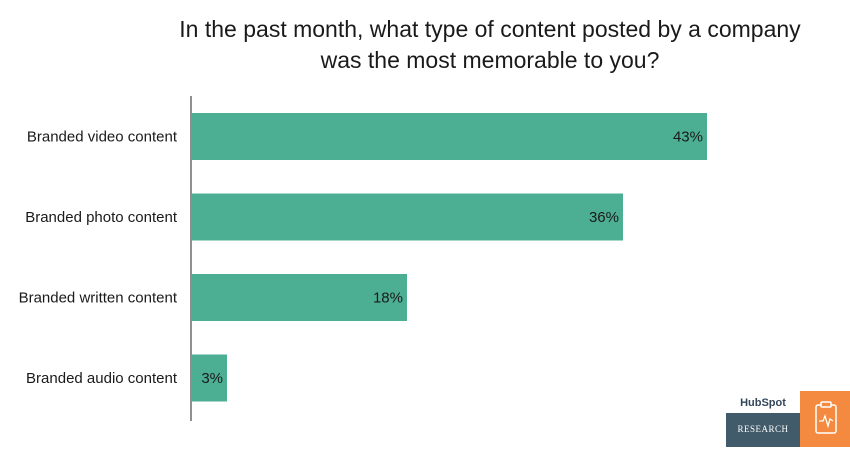 This screenshot has width=850, height=452. Describe the element at coordinates (388, 298) in the screenshot. I see `data-label: 18%` at that location.